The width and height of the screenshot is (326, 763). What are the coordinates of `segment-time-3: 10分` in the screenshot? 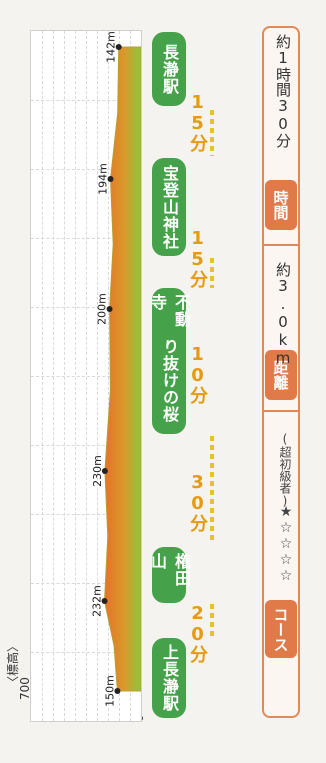 It's located at (197, 374).